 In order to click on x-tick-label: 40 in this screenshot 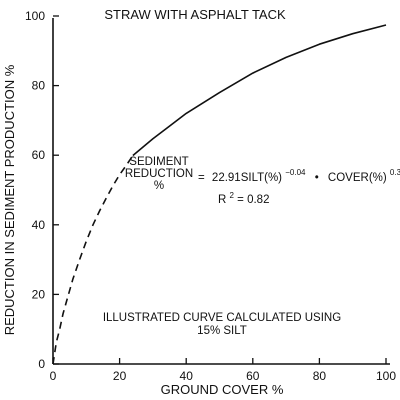, I will do `click(187, 376)`.